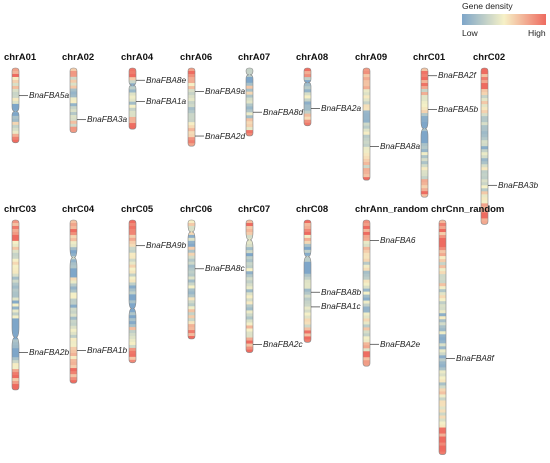  Describe the element at coordinates (468, 209) in the screenshot. I see `chromosome-label-chrCnnrandom: chrCnn_random` at that location.